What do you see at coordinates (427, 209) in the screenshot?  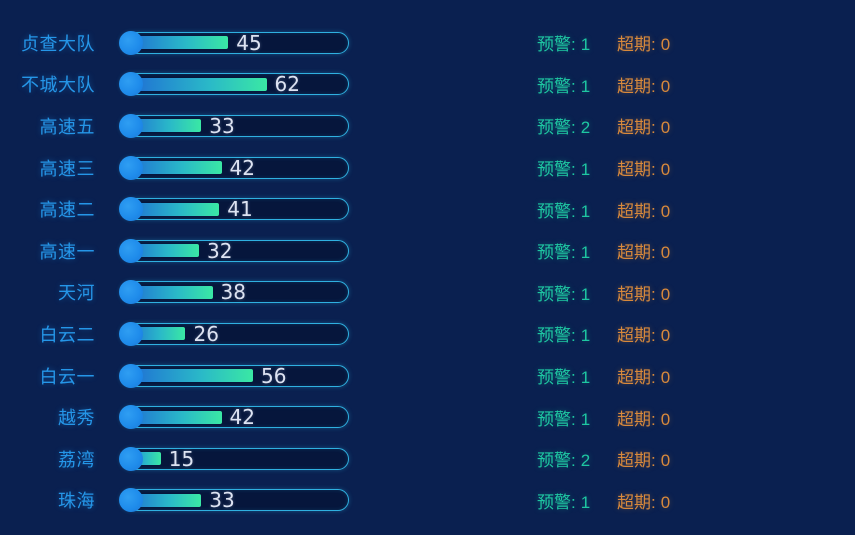 I see `bar-row: 高速二 41 预警: 1 超期: 0` at bounding box center [427, 209].